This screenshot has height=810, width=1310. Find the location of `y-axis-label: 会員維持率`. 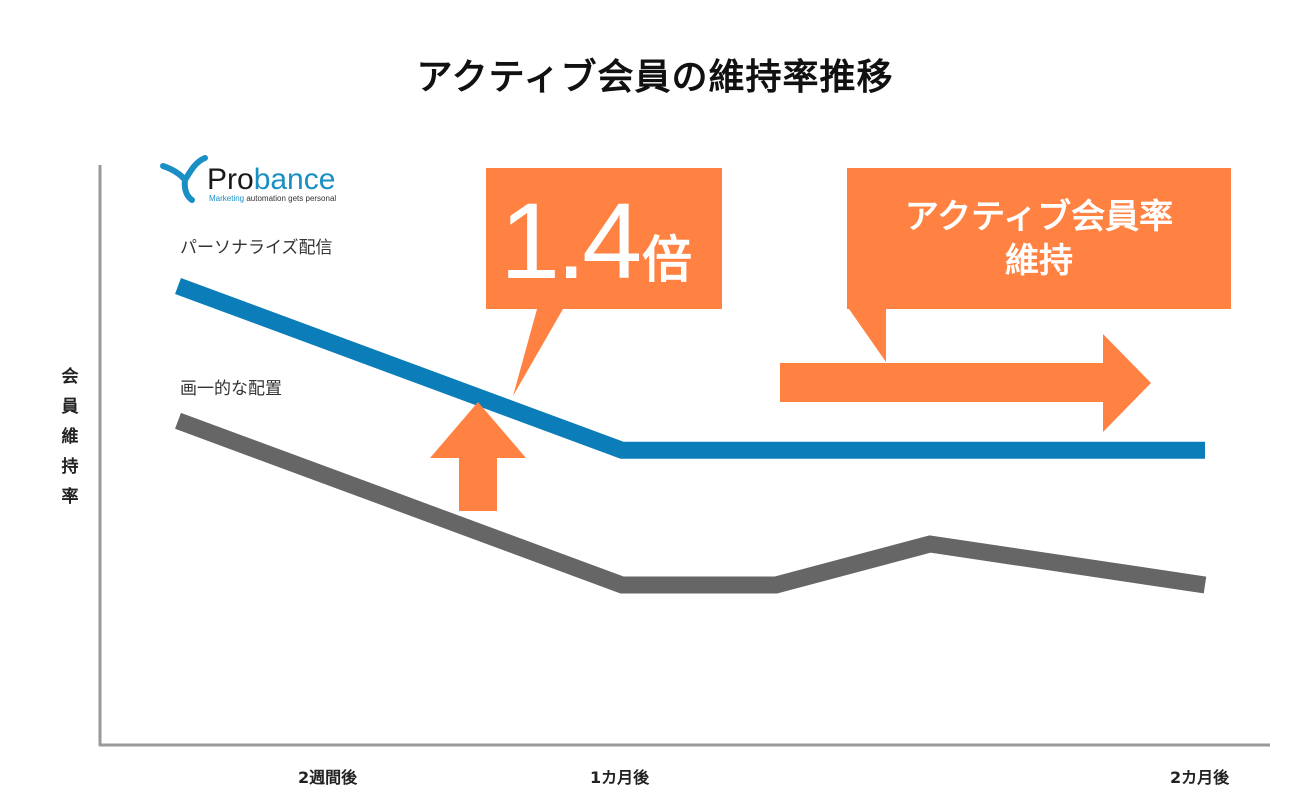

y-axis-label: 会員維持率 is located at coordinates (70, 437).